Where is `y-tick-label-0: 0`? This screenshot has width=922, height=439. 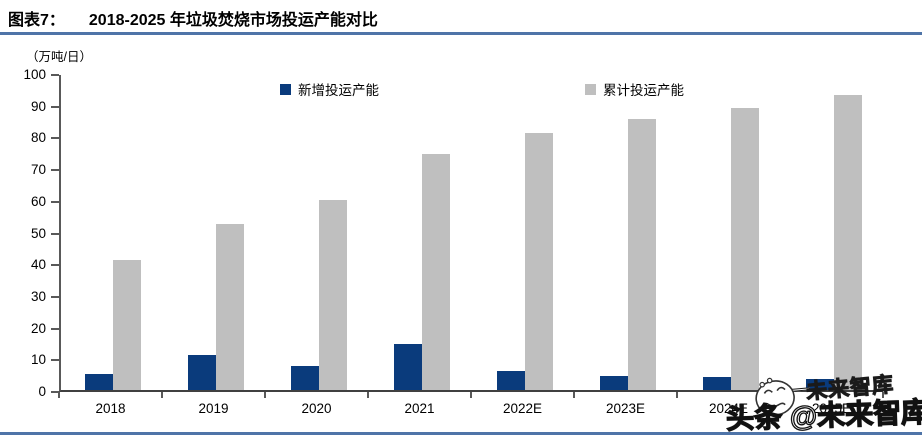
y-tick-label-0: 0 is located at coordinates (42, 391).